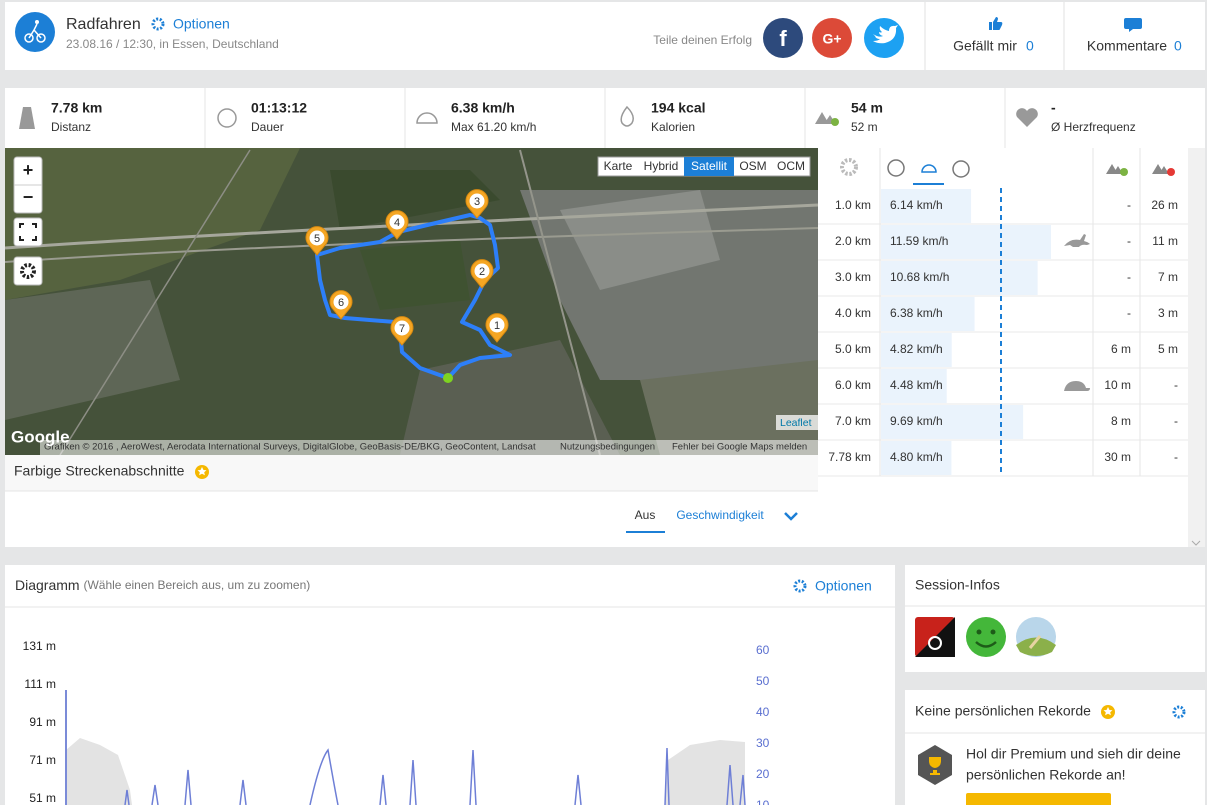  I want to click on split-descent: 26 m, so click(1164, 205).